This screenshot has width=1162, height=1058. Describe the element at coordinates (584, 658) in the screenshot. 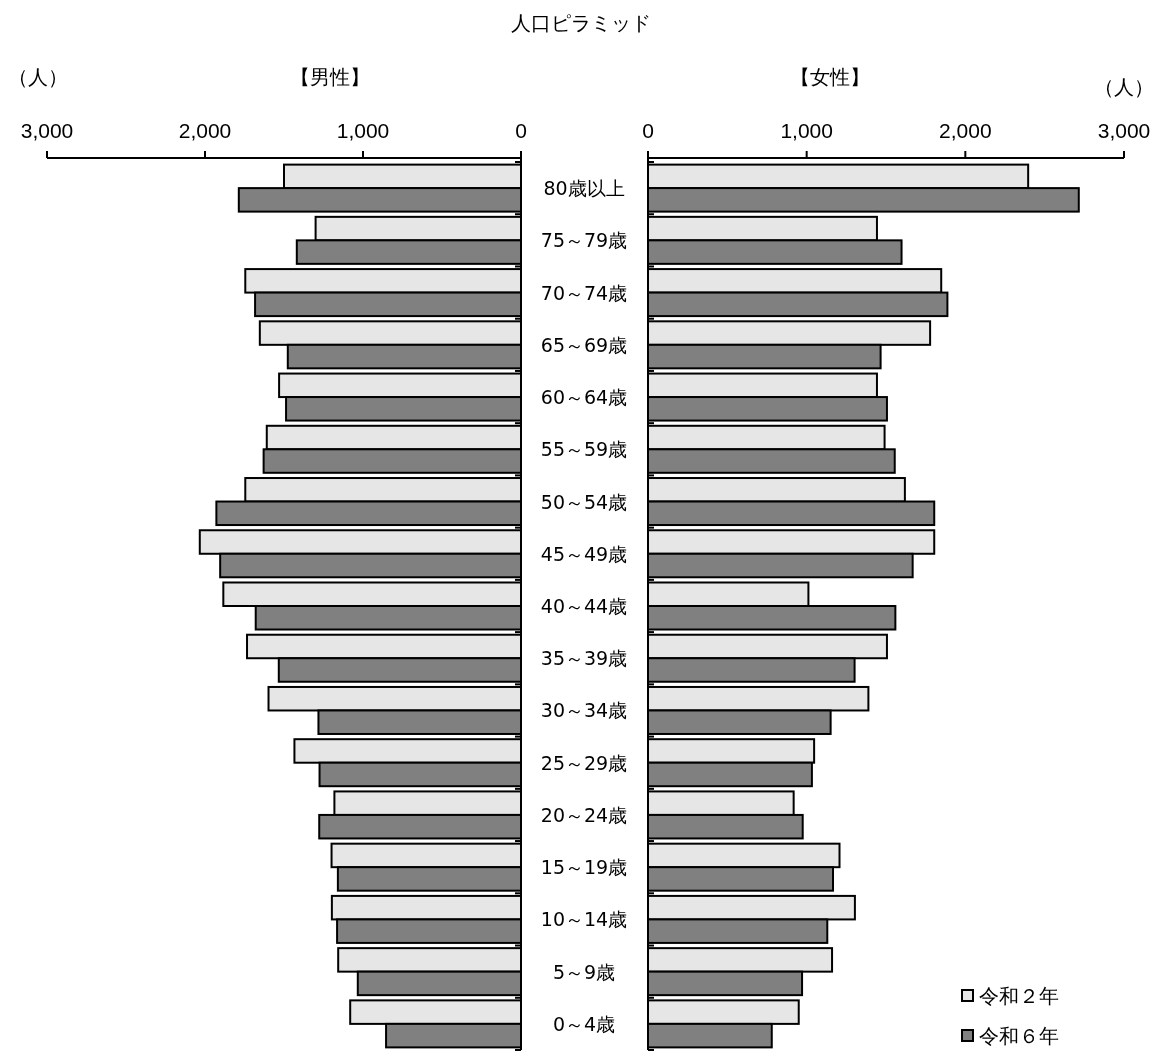

I see `y-tick-label: 35～39歳` at that location.